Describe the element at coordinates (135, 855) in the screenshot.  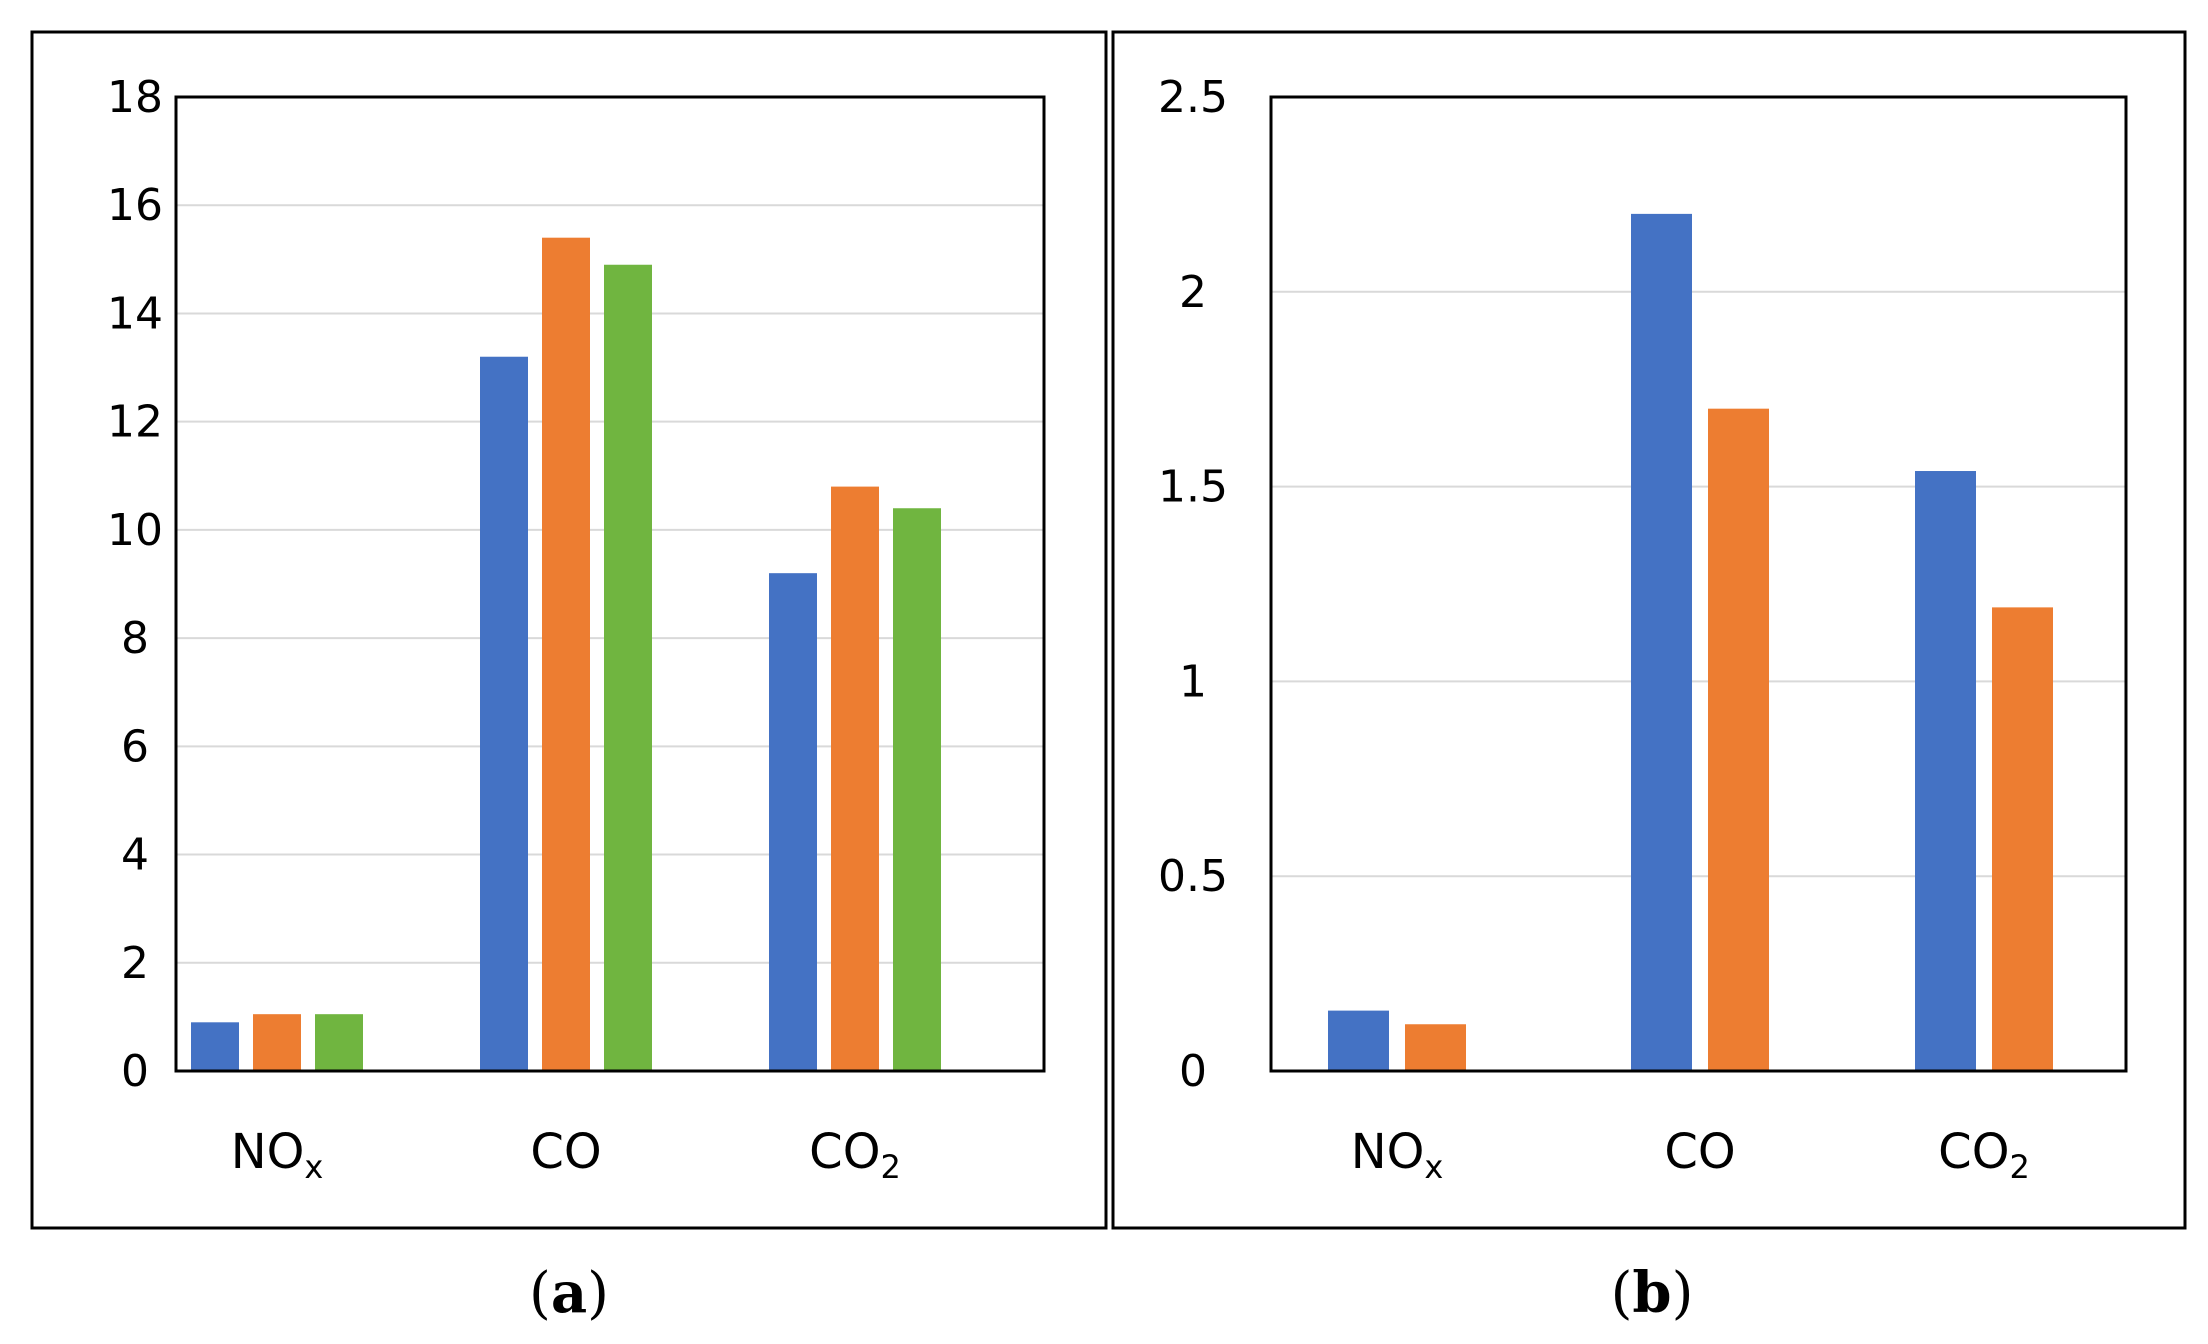
I see `y-tick-label: 4` at that location.